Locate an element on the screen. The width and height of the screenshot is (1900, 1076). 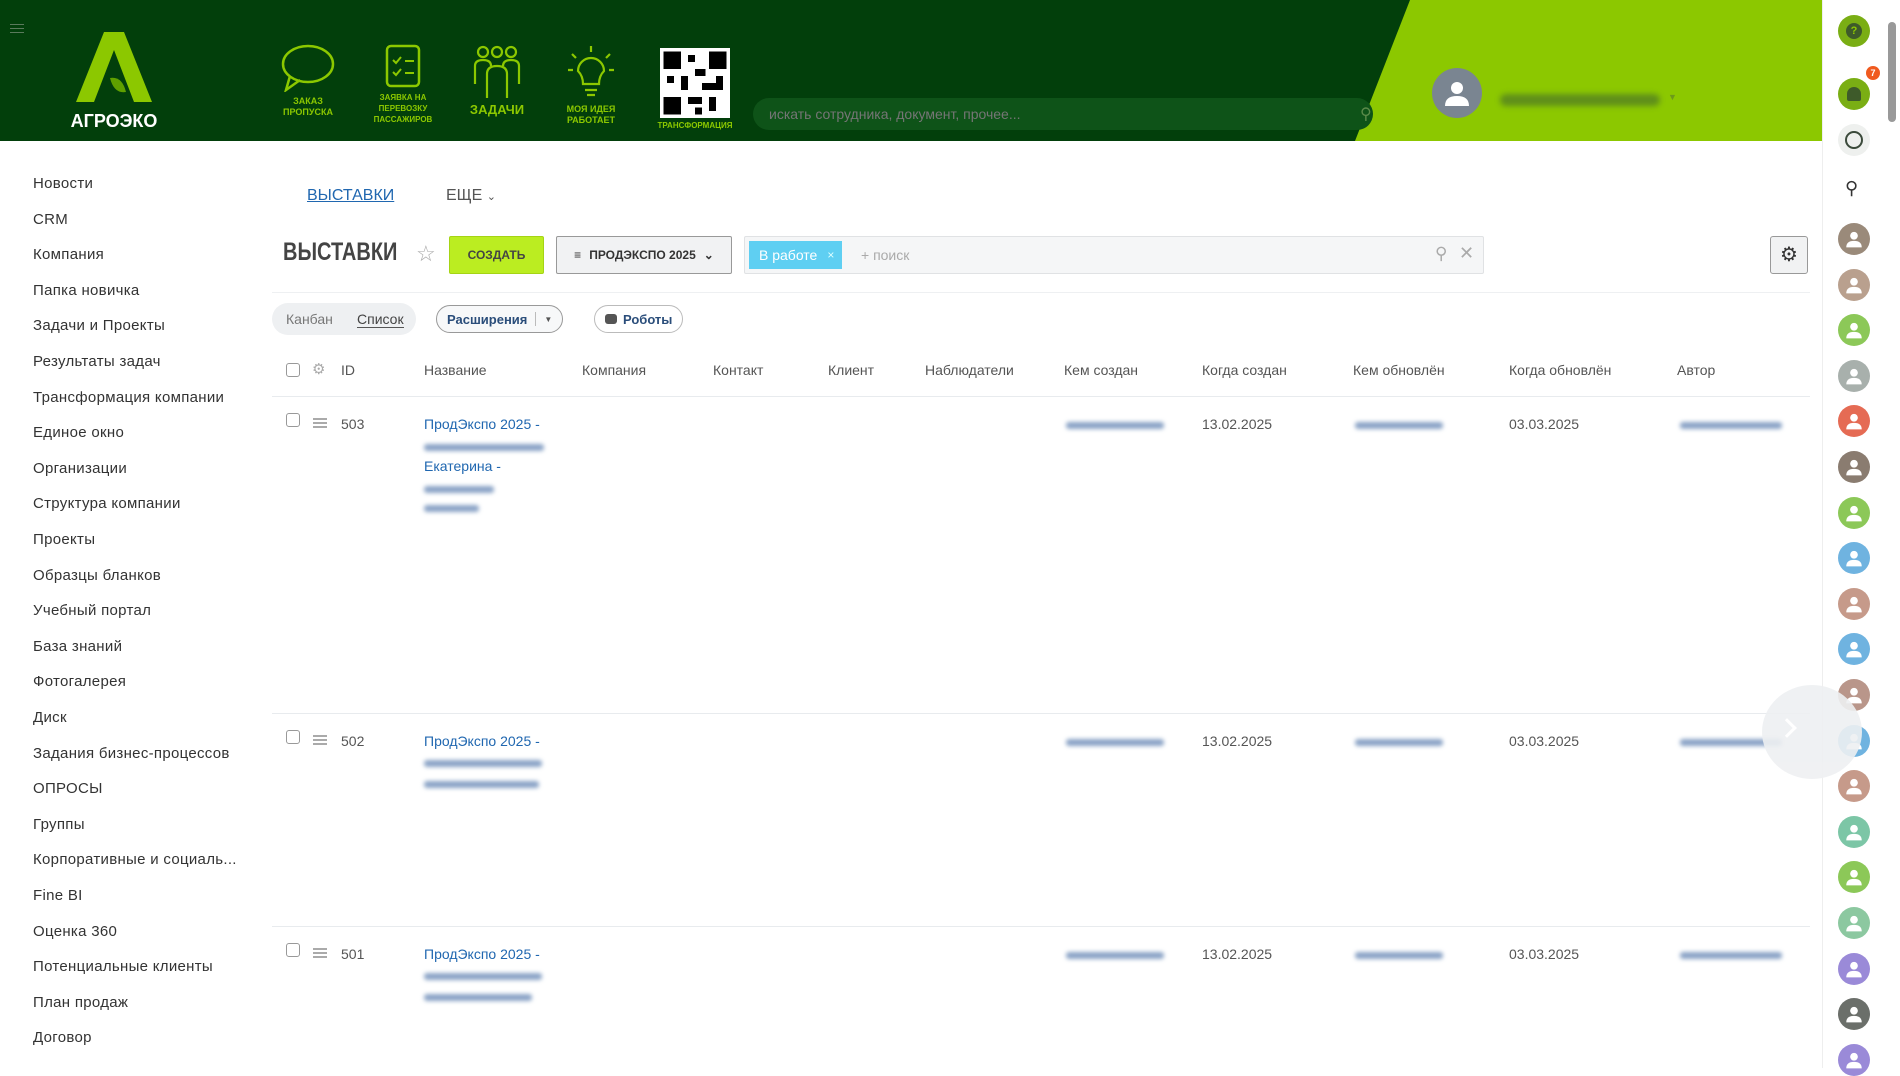
sidebar-item: Потенциальные клиенты is located at coordinates (123, 967).